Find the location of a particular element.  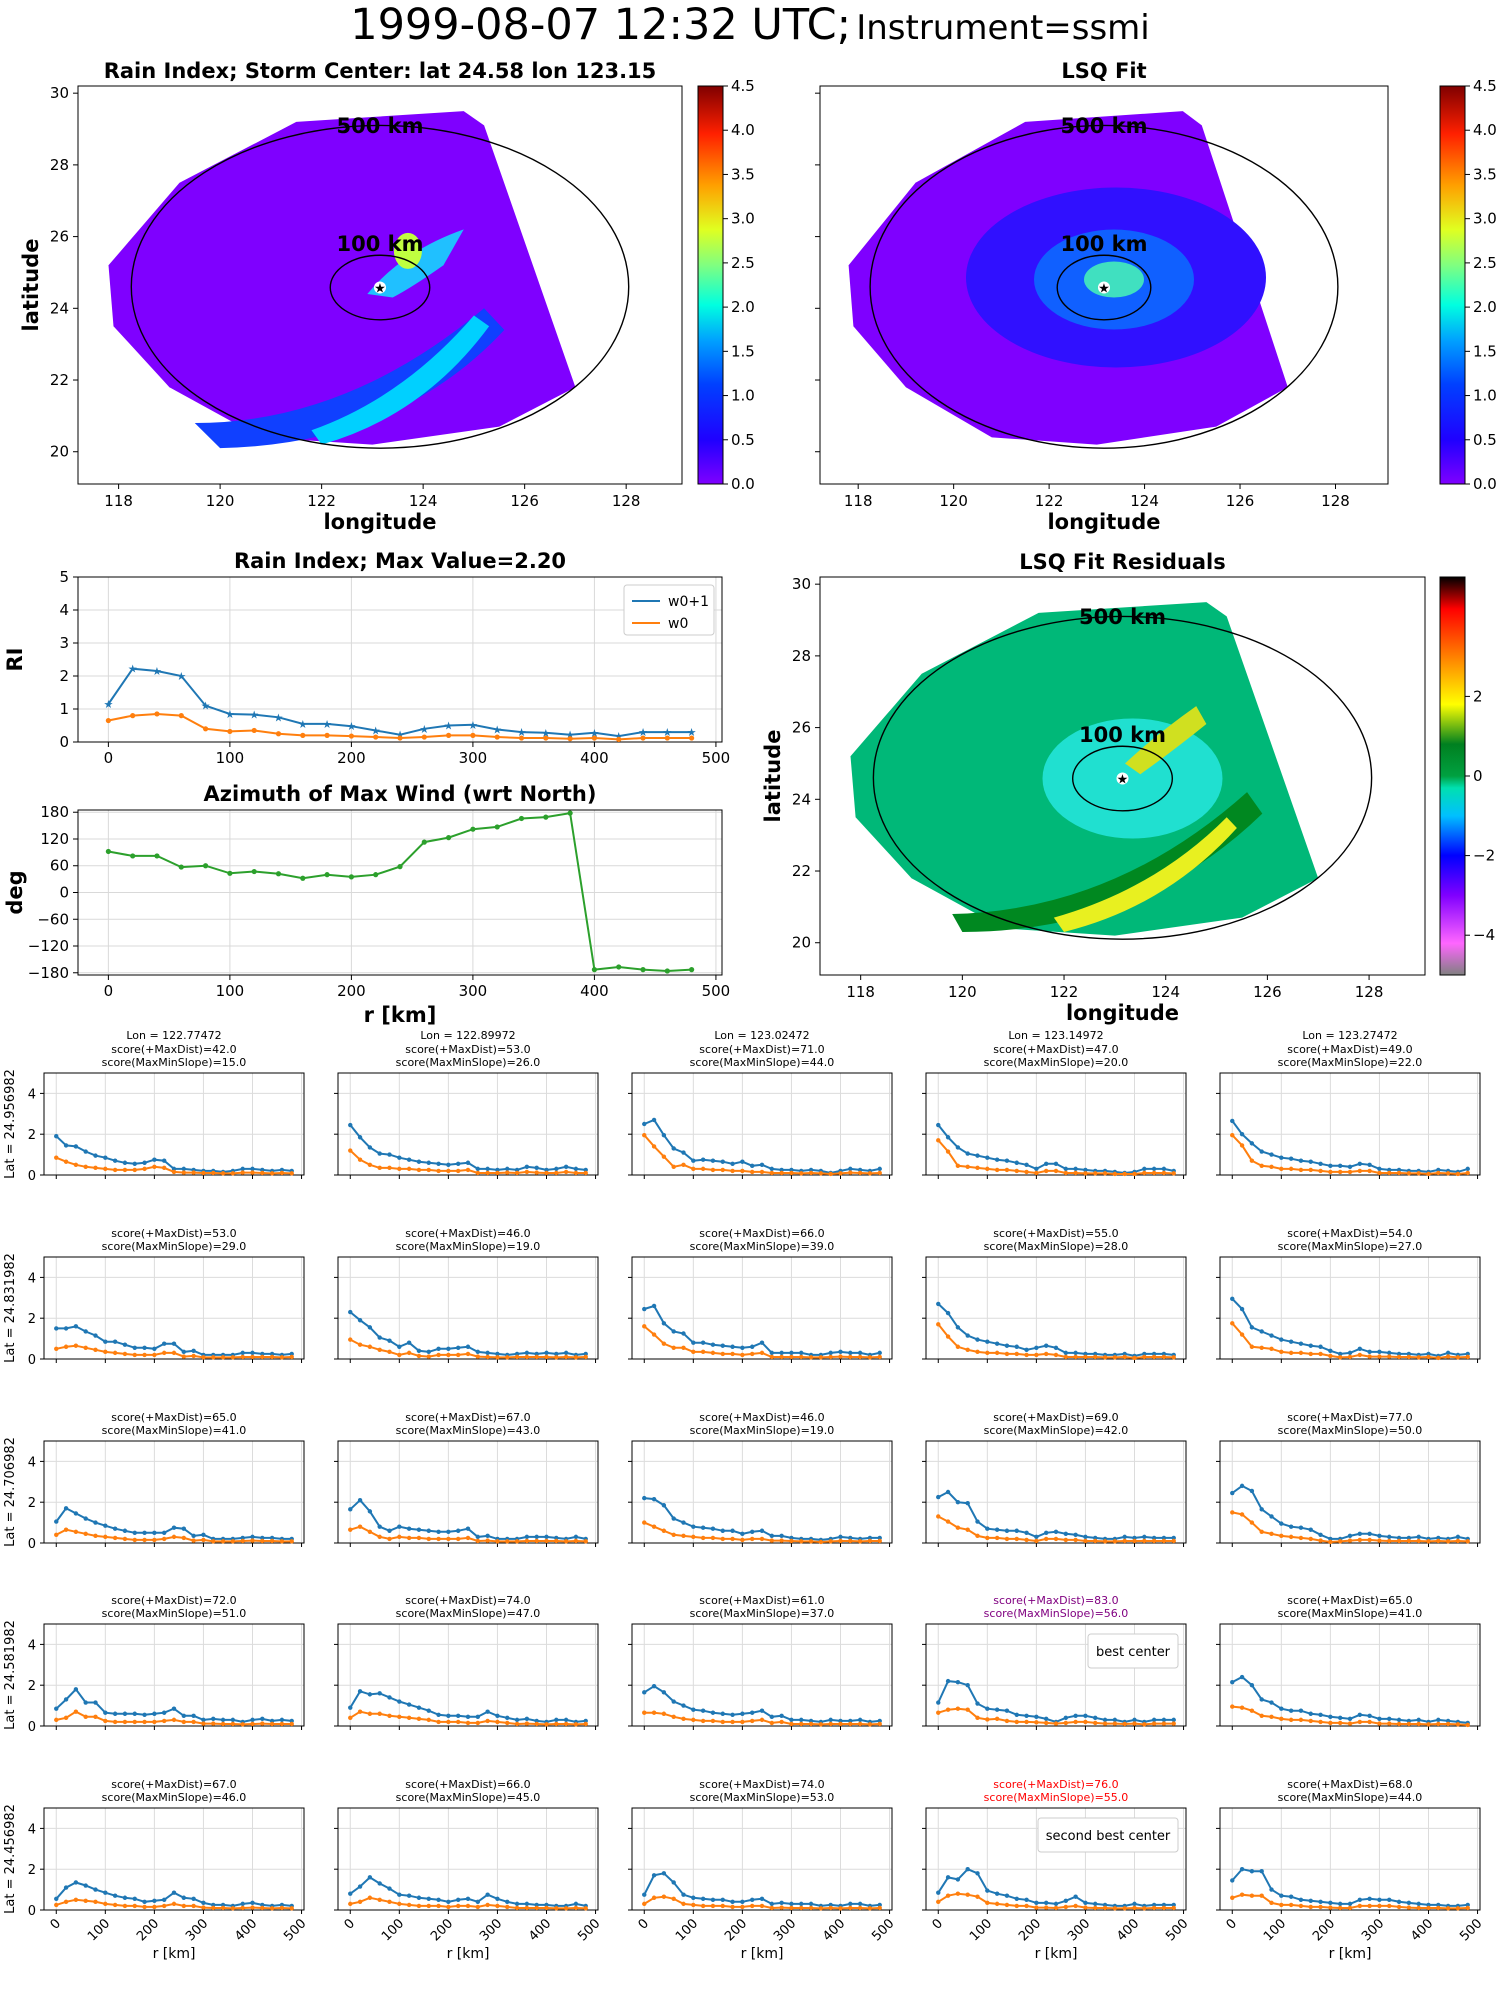

res-band-max is located at coordinates (1145, 874).